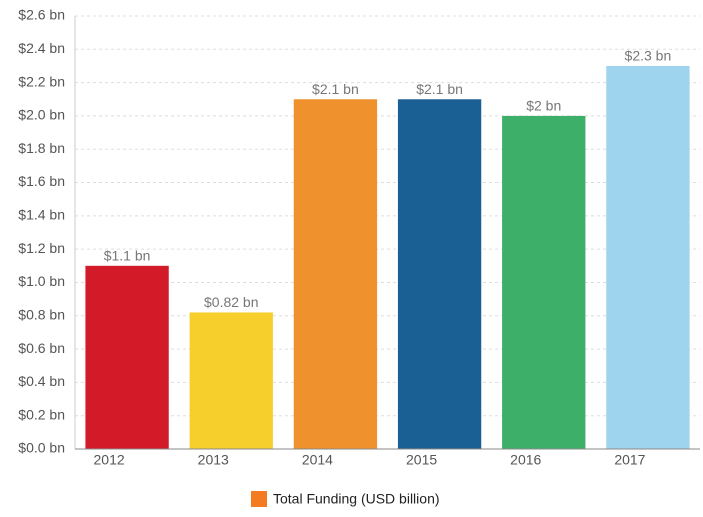 The width and height of the screenshot is (703, 517). What do you see at coordinates (41, 314) in the screenshot?
I see `y-tick-label: $0.8 bn` at bounding box center [41, 314].